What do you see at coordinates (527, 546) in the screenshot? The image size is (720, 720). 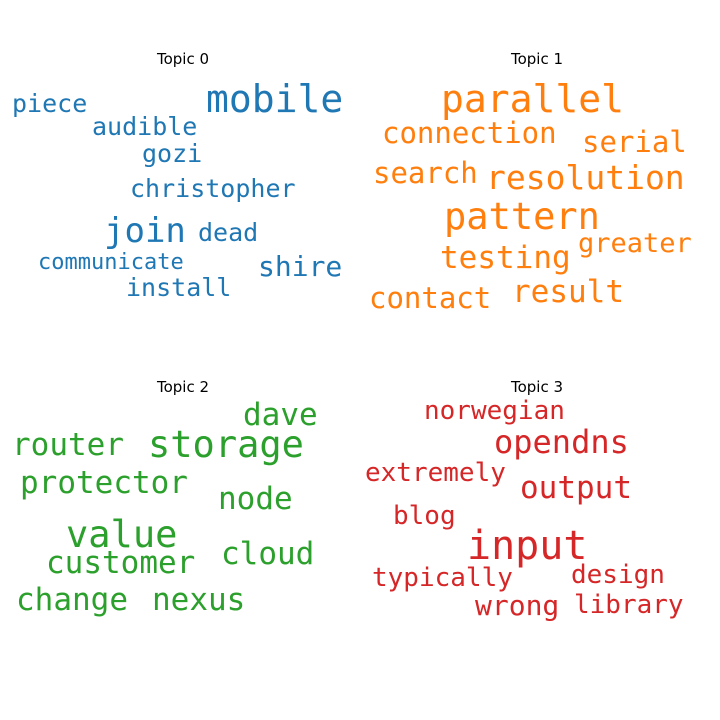 I see `word-input: input` at bounding box center [527, 546].